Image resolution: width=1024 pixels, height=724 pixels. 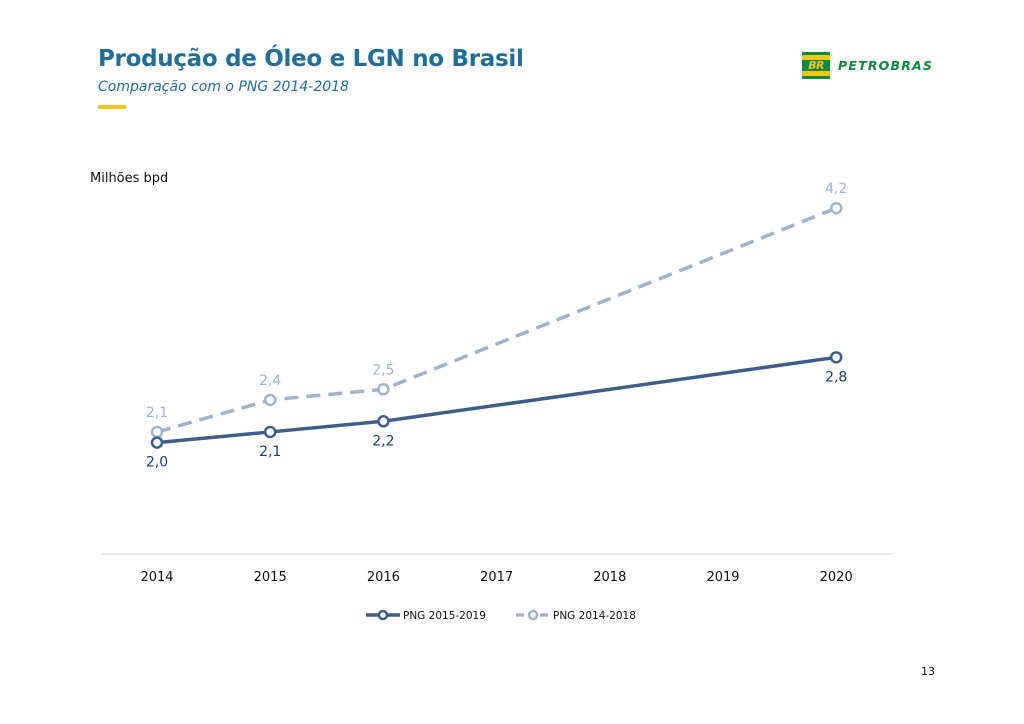 What do you see at coordinates (157, 463) in the screenshot?
I see `data-label: 2,0` at bounding box center [157, 463].